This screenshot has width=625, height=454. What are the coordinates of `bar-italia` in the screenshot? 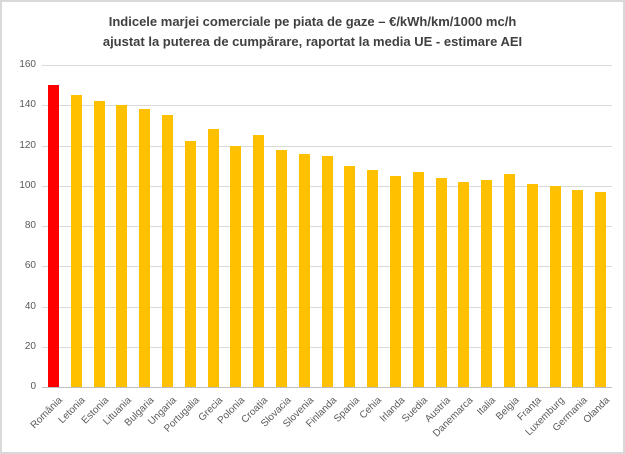 It's located at (487, 283).